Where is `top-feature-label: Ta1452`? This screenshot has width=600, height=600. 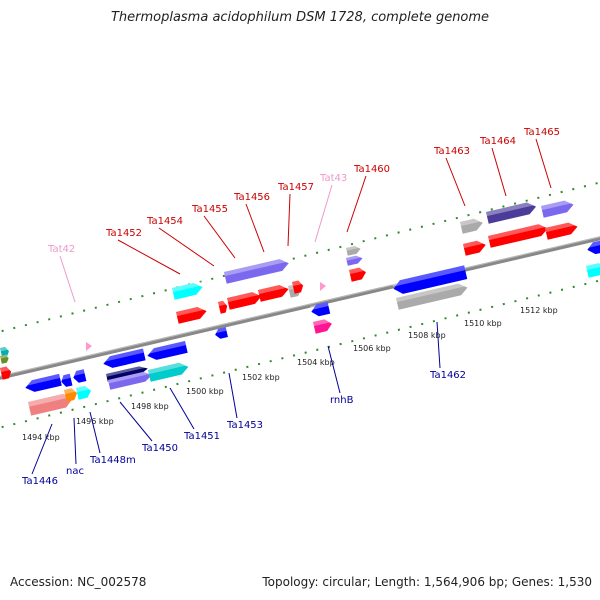 top-feature-label: Ta1452 is located at coordinates (123, 233).